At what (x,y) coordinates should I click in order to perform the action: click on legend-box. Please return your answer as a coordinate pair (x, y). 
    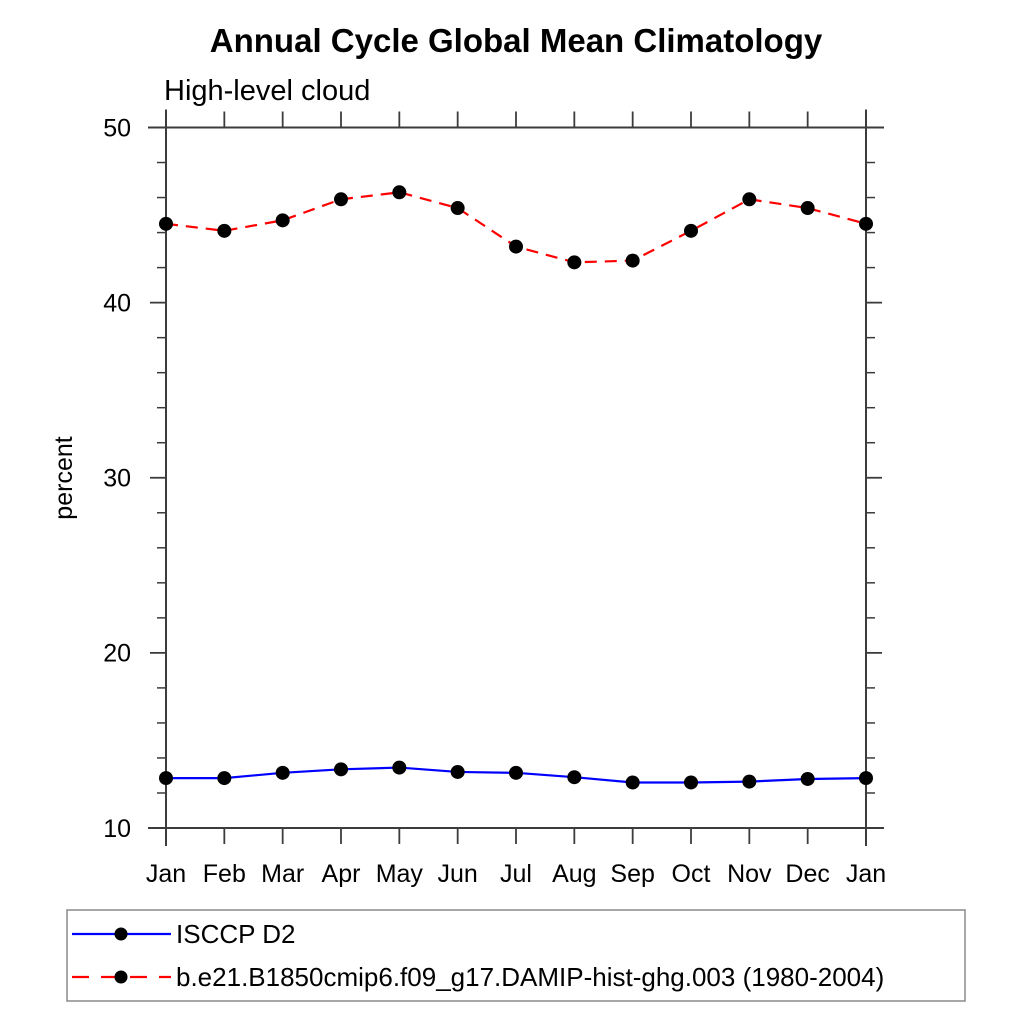
    Looking at the image, I should click on (516, 955).